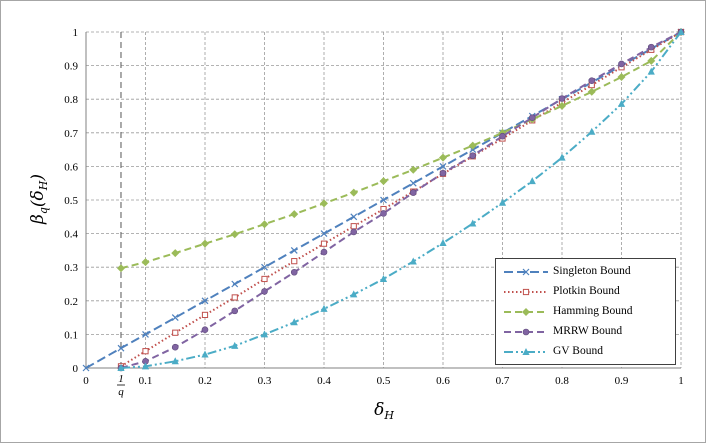  Describe the element at coordinates (71, 302) in the screenshot. I see `y-tick-label-2: 0.2` at that location.